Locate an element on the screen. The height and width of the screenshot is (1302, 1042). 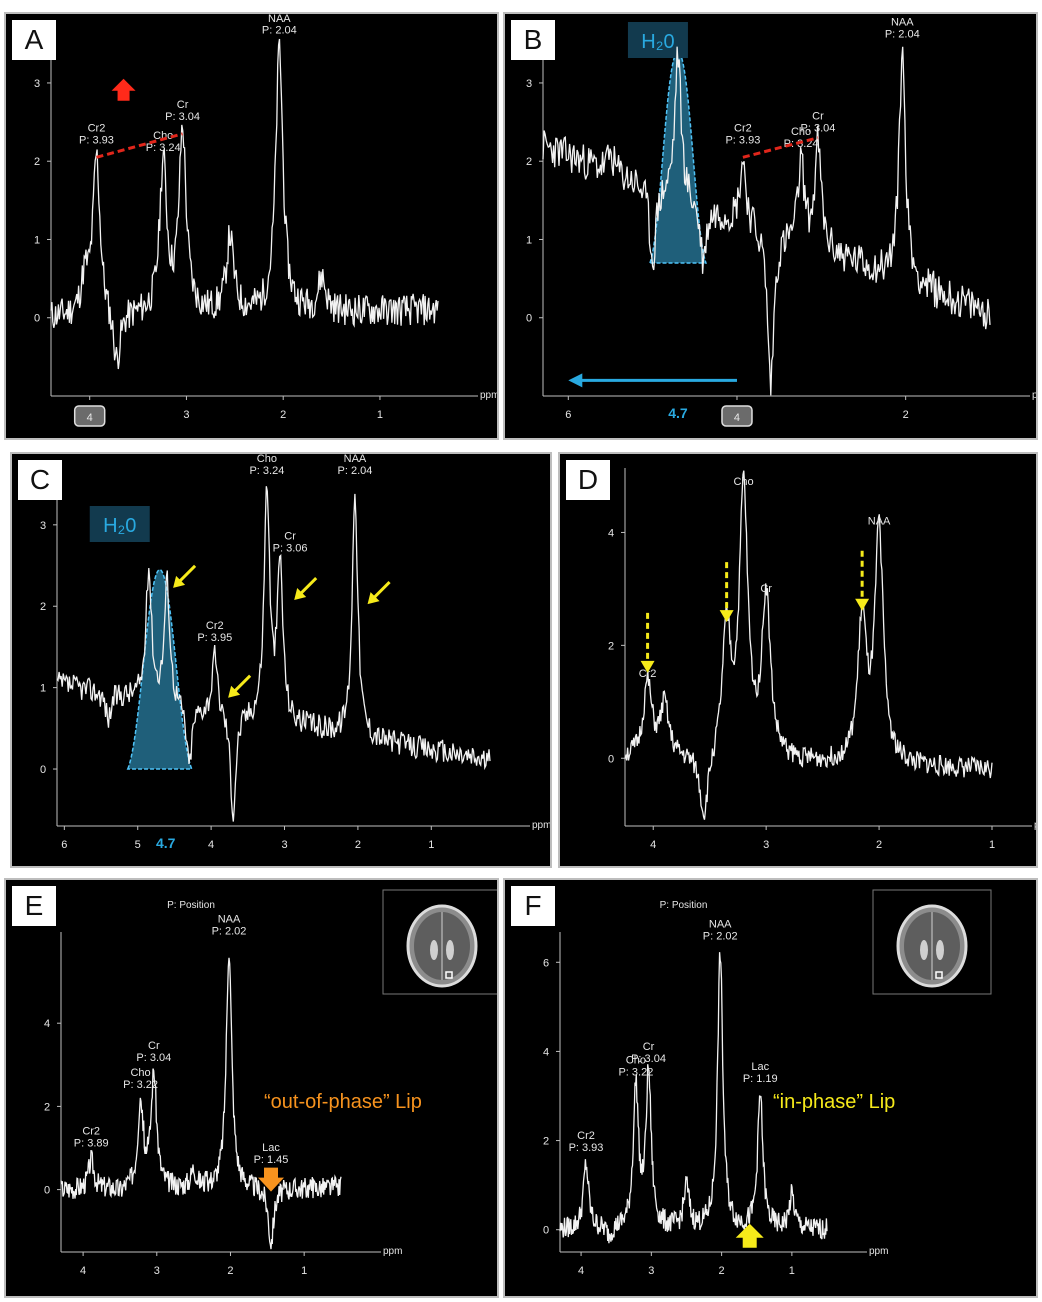
water-label: H₂0 is located at coordinates (119, 526).